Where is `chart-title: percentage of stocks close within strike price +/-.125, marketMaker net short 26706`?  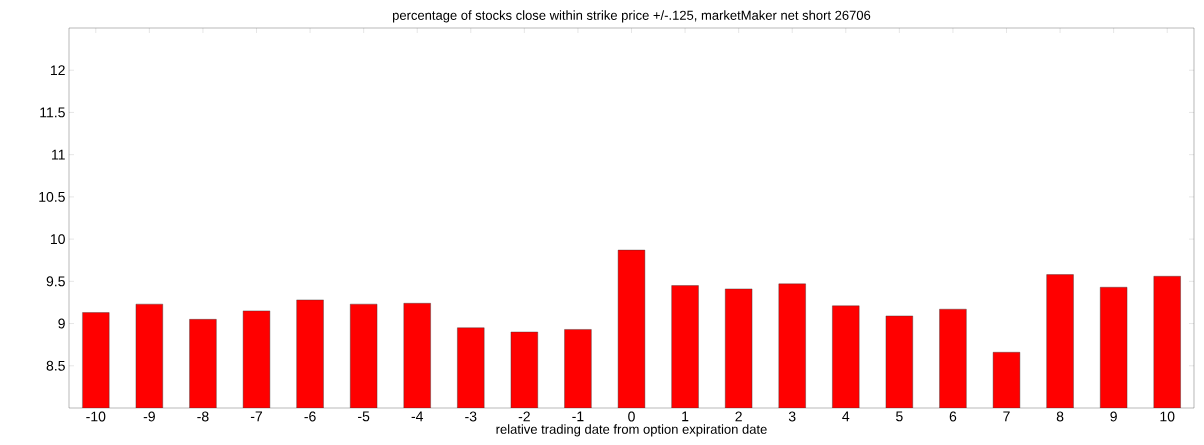 chart-title: percentage of stocks close within strike price +/-.125, marketMaker net short 26706 is located at coordinates (631, 16).